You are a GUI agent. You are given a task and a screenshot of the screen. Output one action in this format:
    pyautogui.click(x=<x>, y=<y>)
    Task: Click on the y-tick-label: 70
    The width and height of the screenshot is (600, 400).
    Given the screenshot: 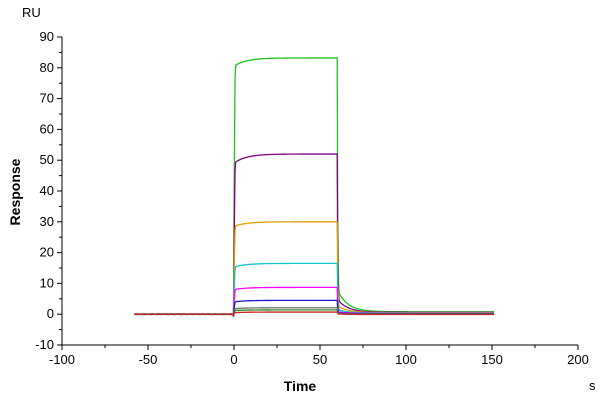 What is the action you would take?
    pyautogui.click(x=47, y=98)
    